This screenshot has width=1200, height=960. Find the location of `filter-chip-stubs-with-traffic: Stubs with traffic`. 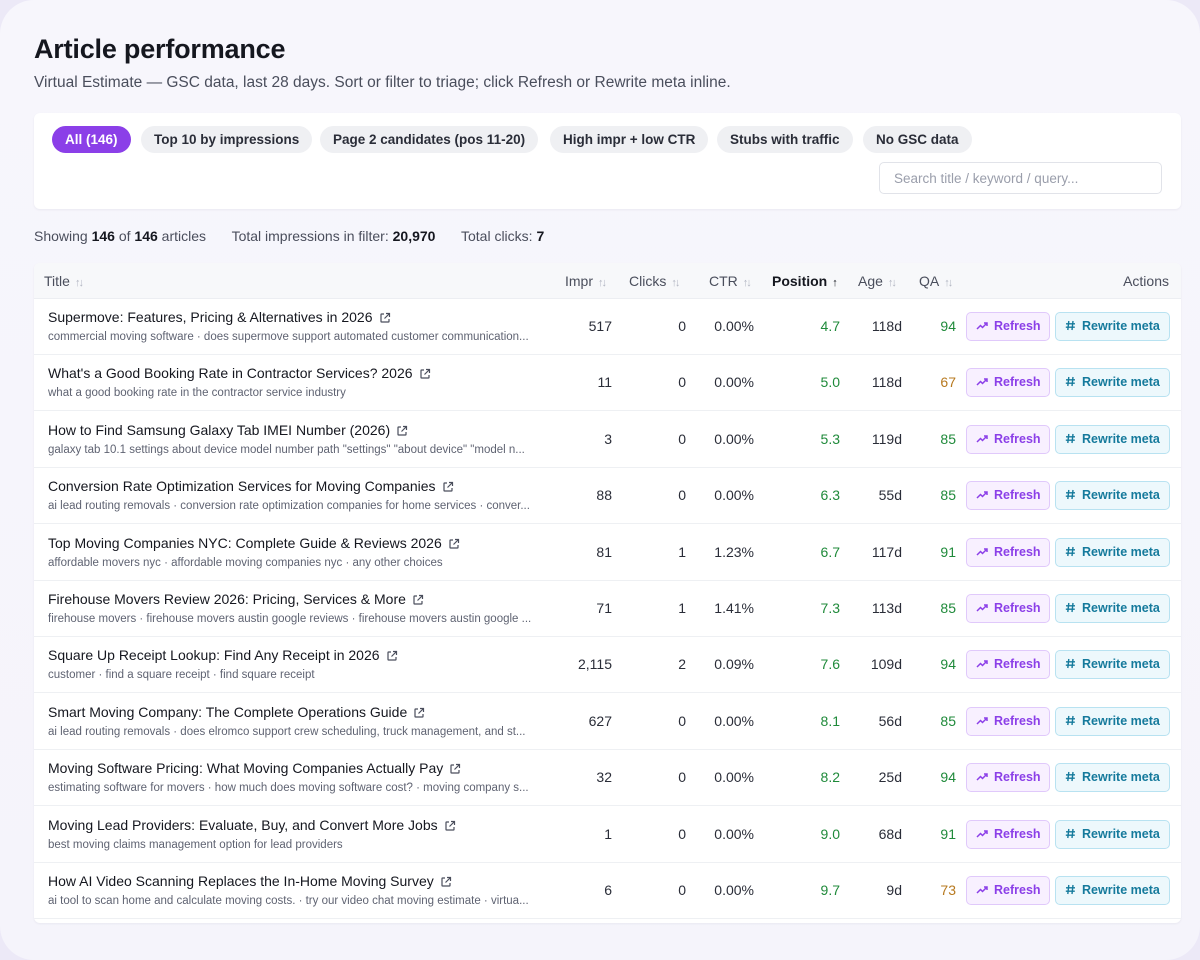

filter-chip-stubs-with-traffic: Stubs with traffic is located at coordinates (785, 139).